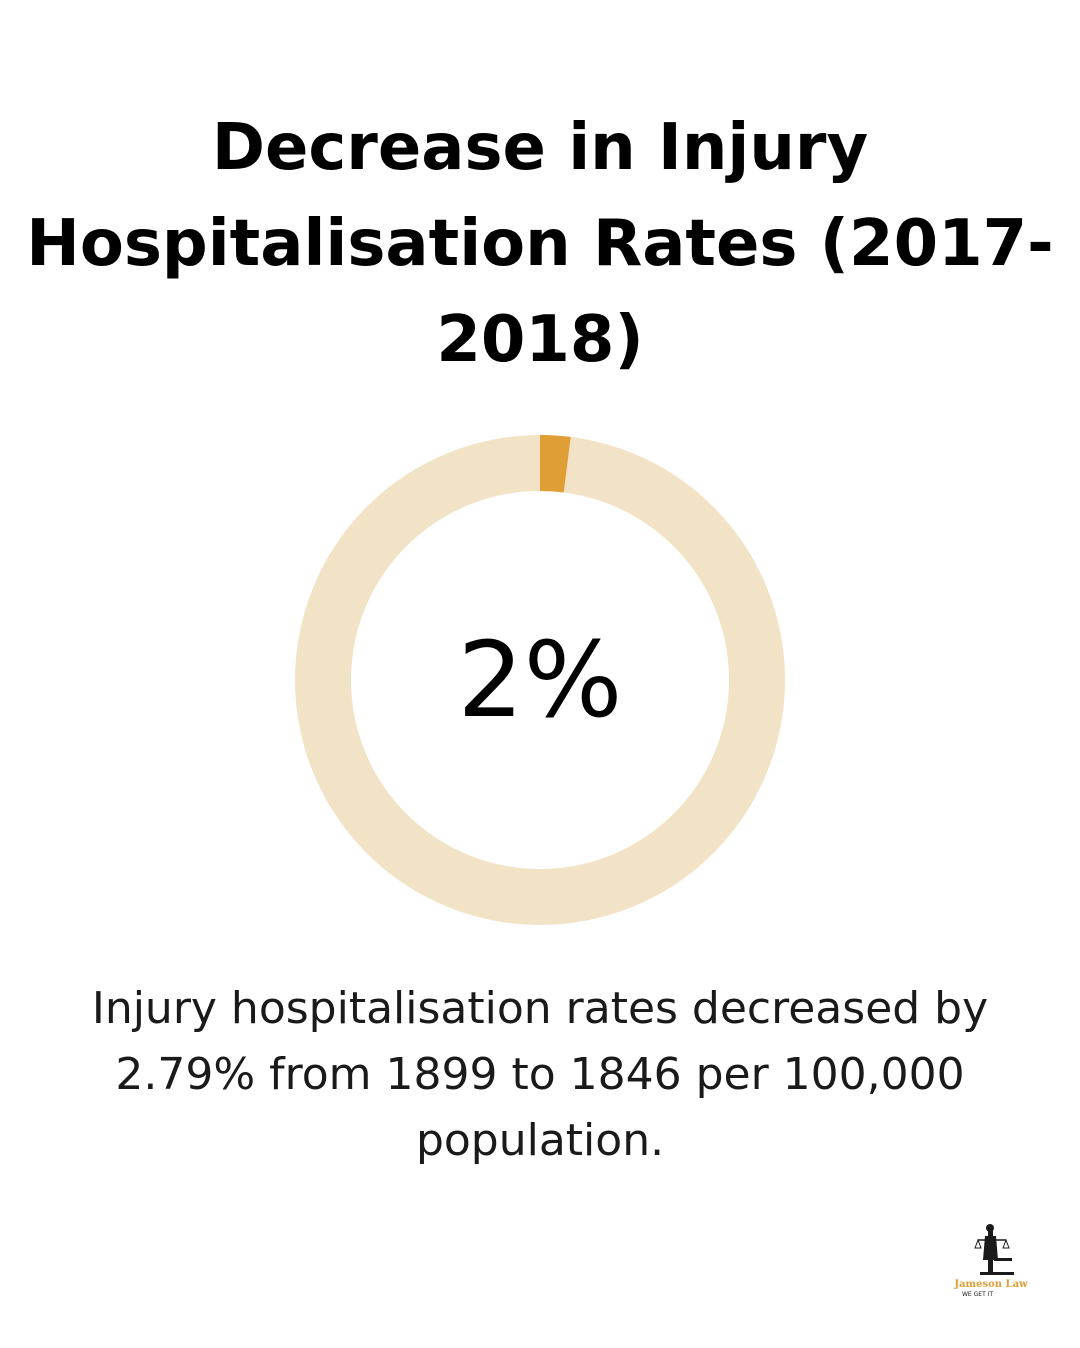 This screenshot has height=1348, width=1080. Describe the element at coordinates (990, 1261) in the screenshot. I see `jameson-law-logo-icon: Jameson Law WE GET IT` at that location.